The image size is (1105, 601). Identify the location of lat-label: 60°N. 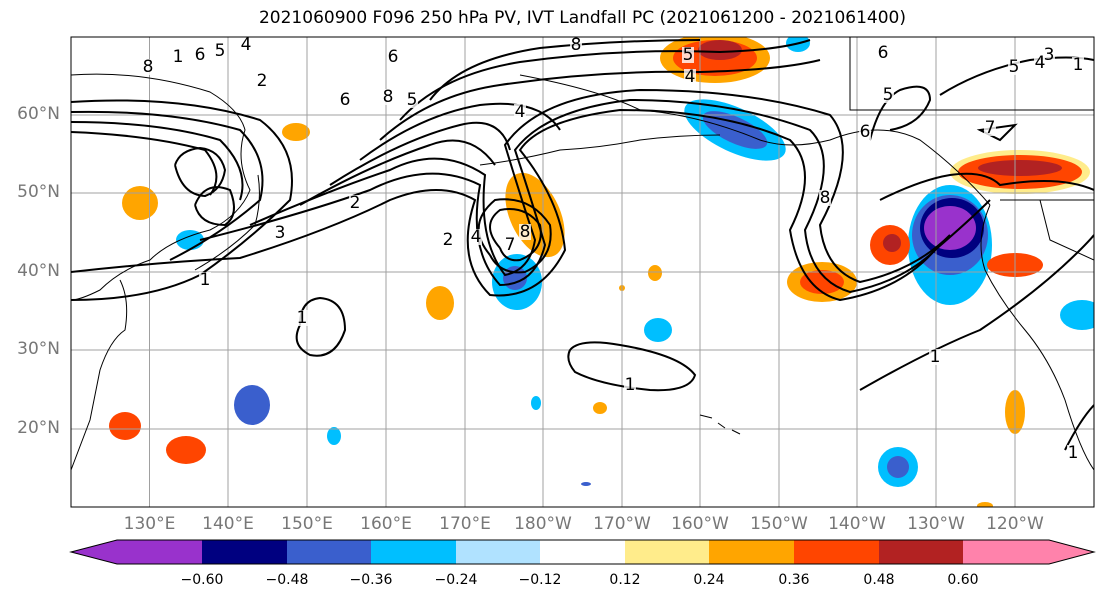
(38, 114).